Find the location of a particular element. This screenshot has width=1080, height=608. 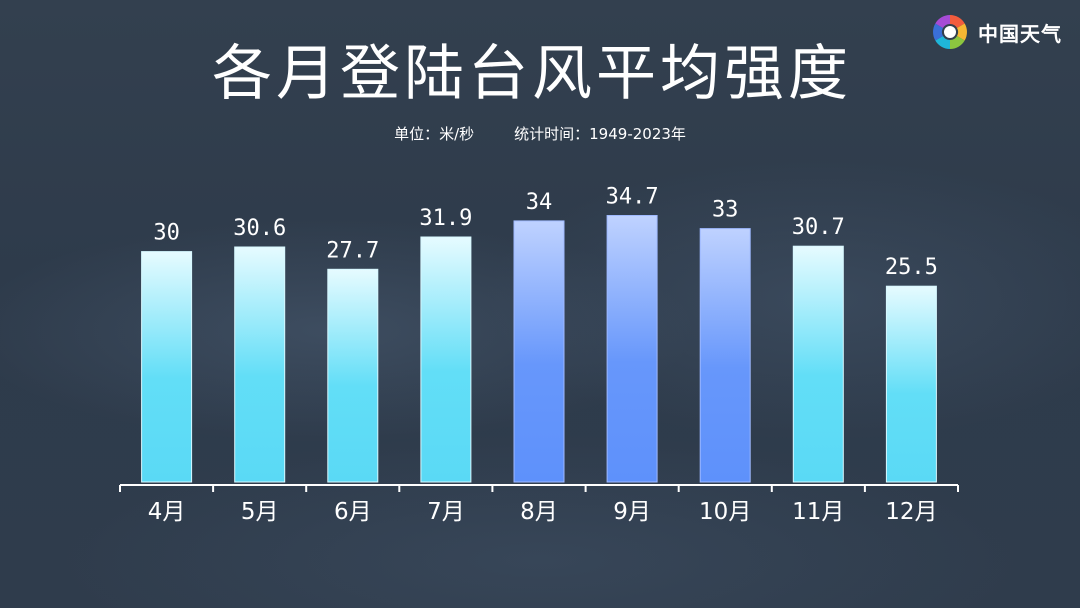

value-label-7月: 31.9 is located at coordinates (445, 218).